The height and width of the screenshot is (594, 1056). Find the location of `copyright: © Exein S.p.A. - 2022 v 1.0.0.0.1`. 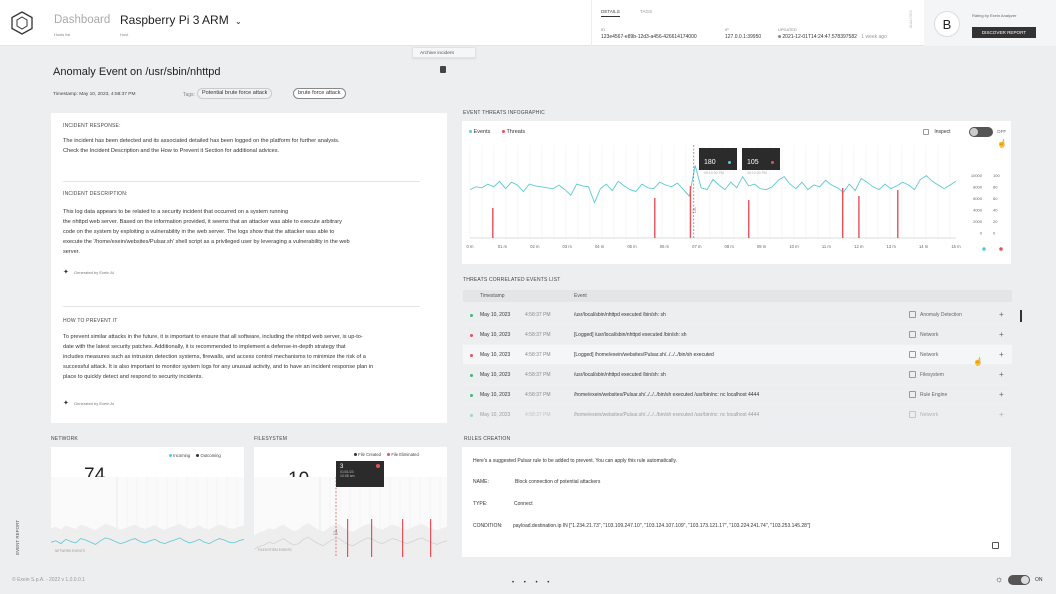

copyright: © Exein S.p.A. - 2022 v 1.0.0.0.1 is located at coordinates (48, 580).